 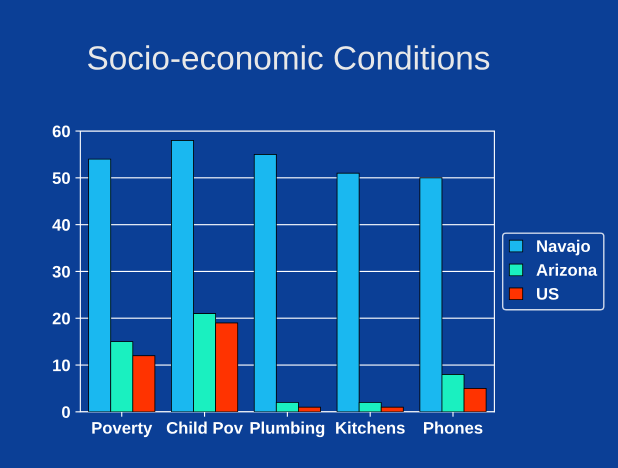 What do you see at coordinates (61, 131) in the screenshot?
I see `y-tick-label: 60` at bounding box center [61, 131].